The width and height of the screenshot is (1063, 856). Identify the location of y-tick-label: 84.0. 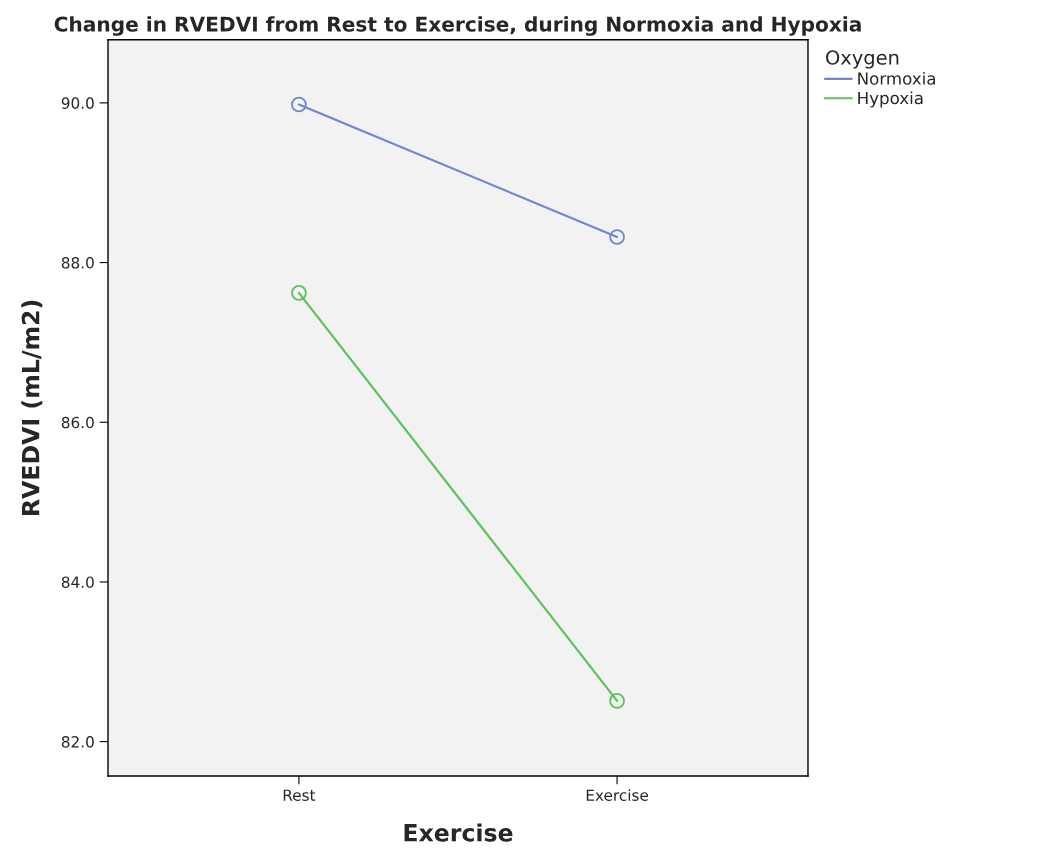
(77, 582).